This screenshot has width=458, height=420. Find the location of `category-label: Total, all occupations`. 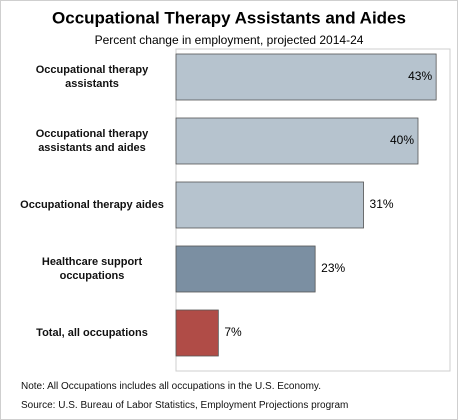

category-label: Total, all occupations is located at coordinates (92, 333).